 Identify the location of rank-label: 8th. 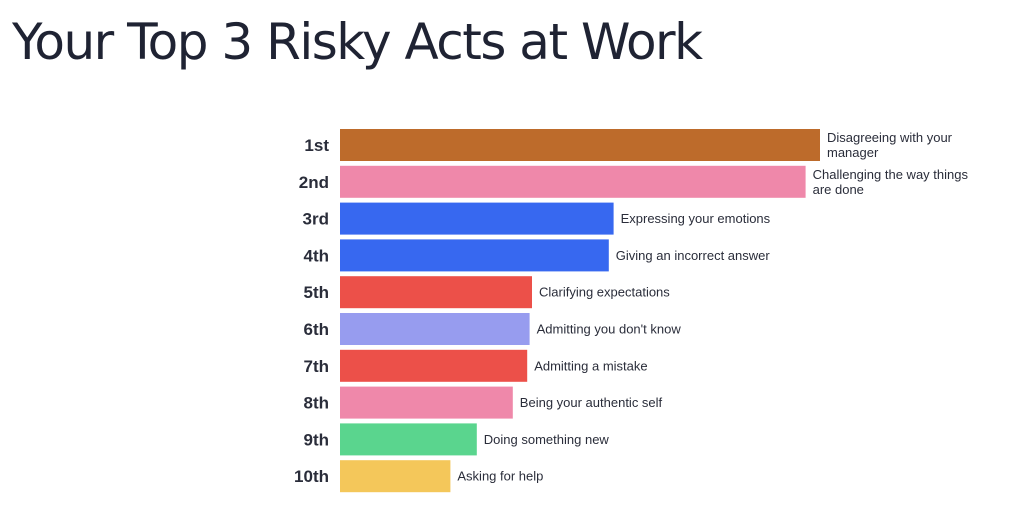
(317, 403).